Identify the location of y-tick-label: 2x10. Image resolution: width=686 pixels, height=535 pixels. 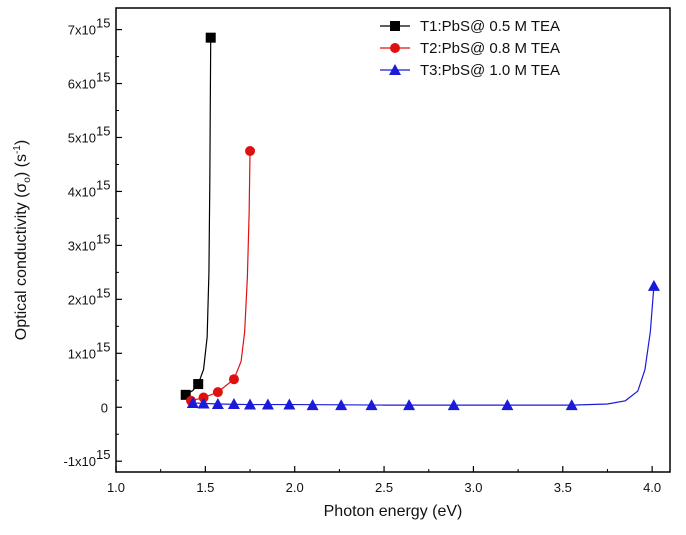
(82, 299).